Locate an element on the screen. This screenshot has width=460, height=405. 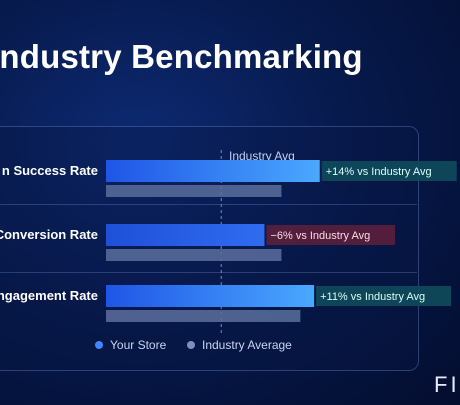
category-label: Engagement Rate is located at coordinates (49, 295).